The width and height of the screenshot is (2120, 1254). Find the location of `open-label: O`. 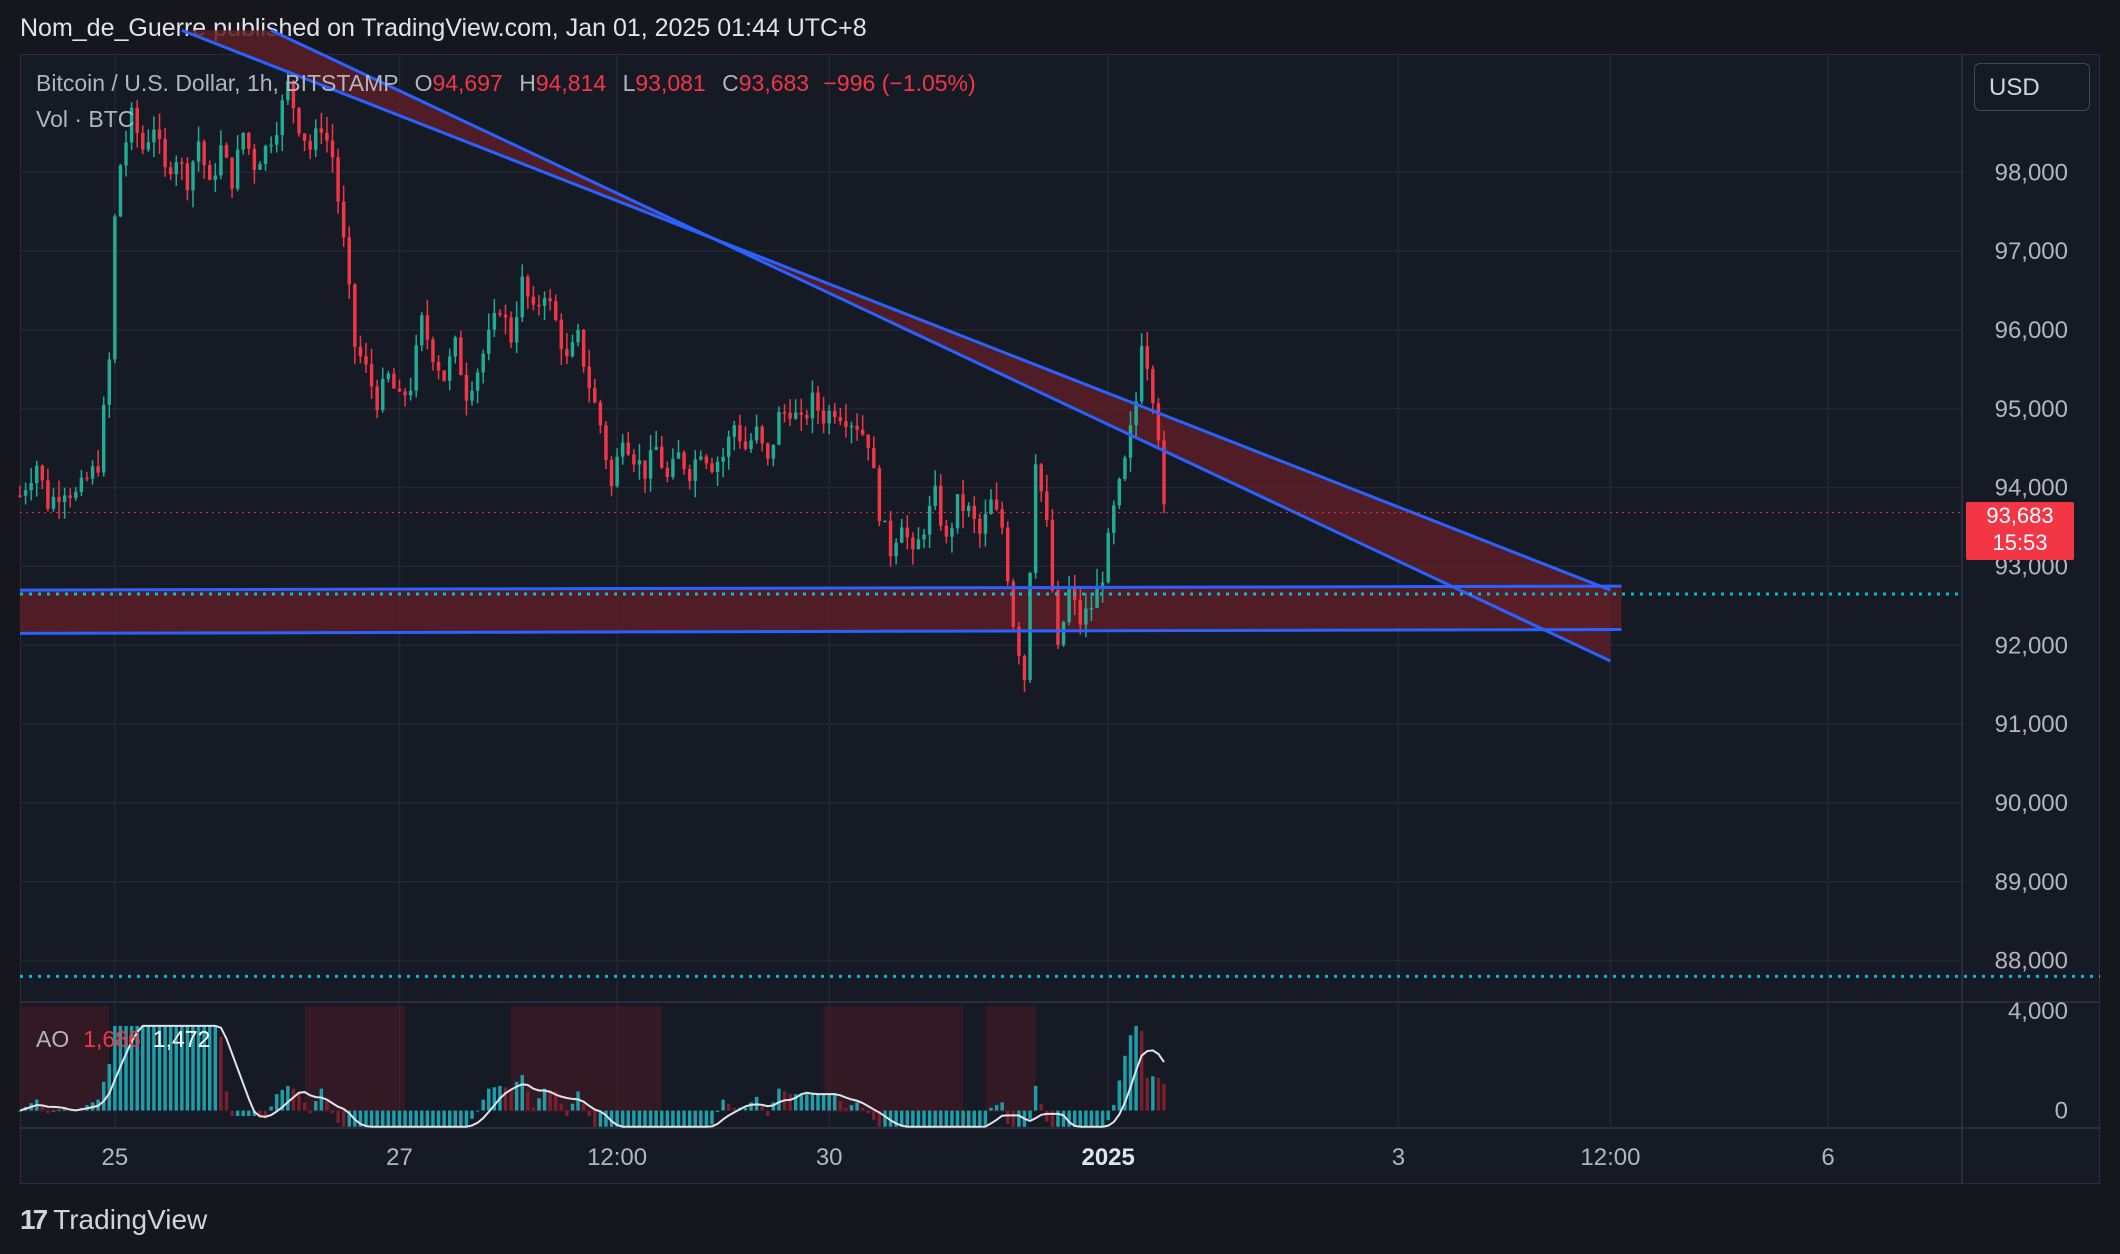

open-label: O is located at coordinates (423, 83).